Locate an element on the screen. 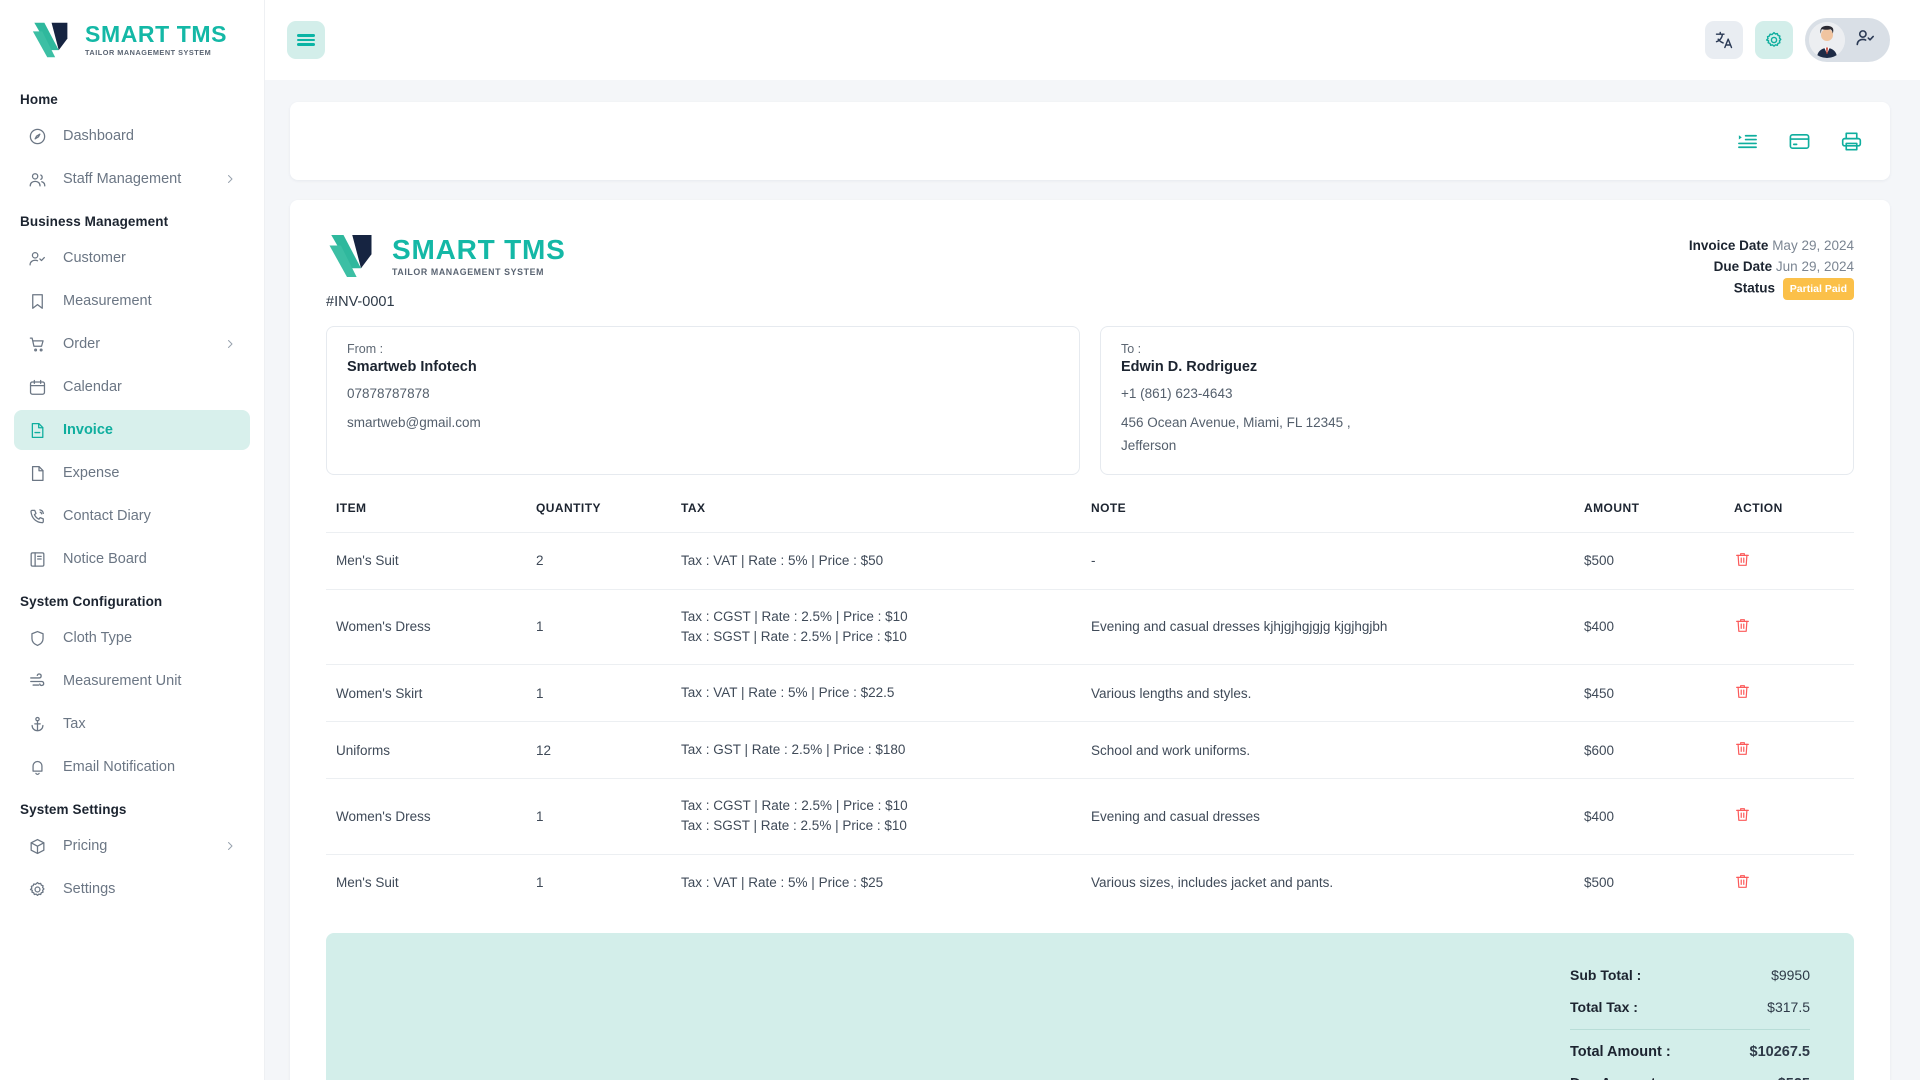  gear-icon is located at coordinates (1774, 40).